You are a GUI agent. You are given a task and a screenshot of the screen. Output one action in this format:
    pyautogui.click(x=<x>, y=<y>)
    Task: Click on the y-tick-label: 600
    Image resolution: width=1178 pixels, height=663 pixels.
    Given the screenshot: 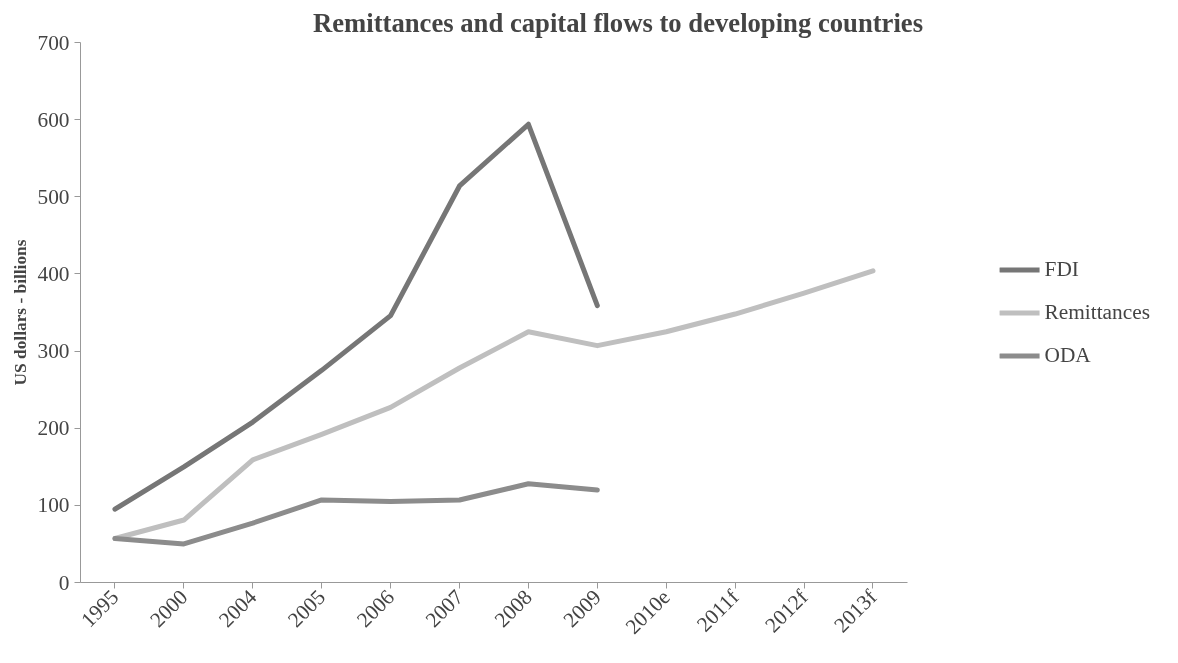 What is the action you would take?
    pyautogui.click(x=53, y=119)
    